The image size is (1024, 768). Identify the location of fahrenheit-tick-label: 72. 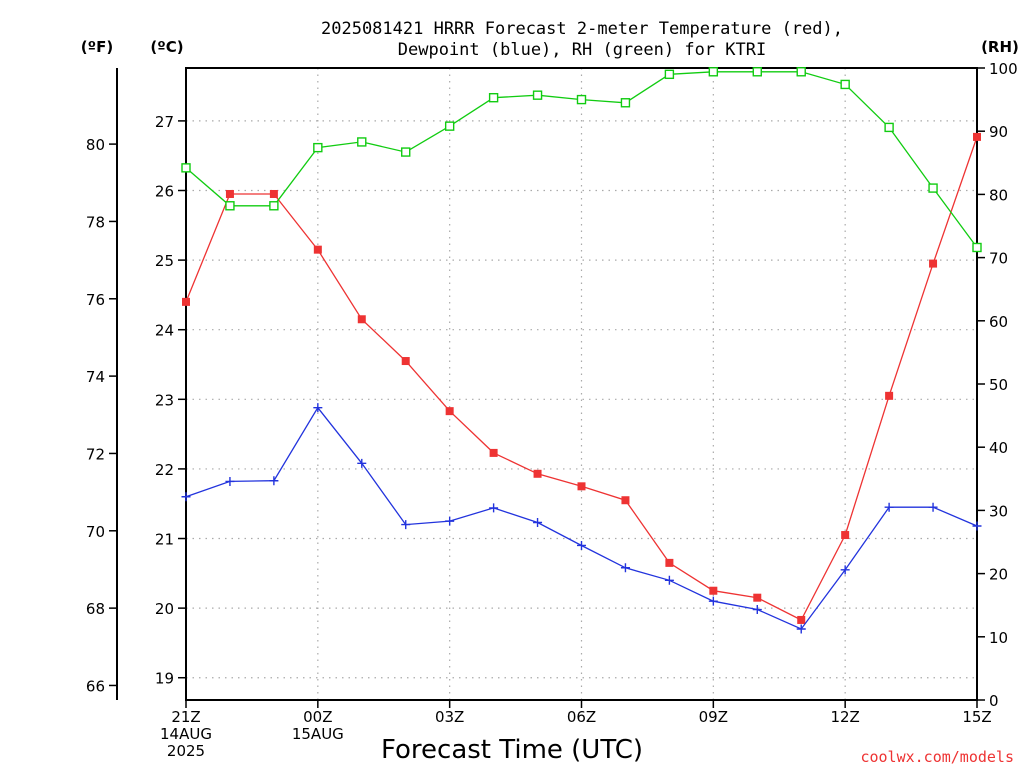
(95, 454).